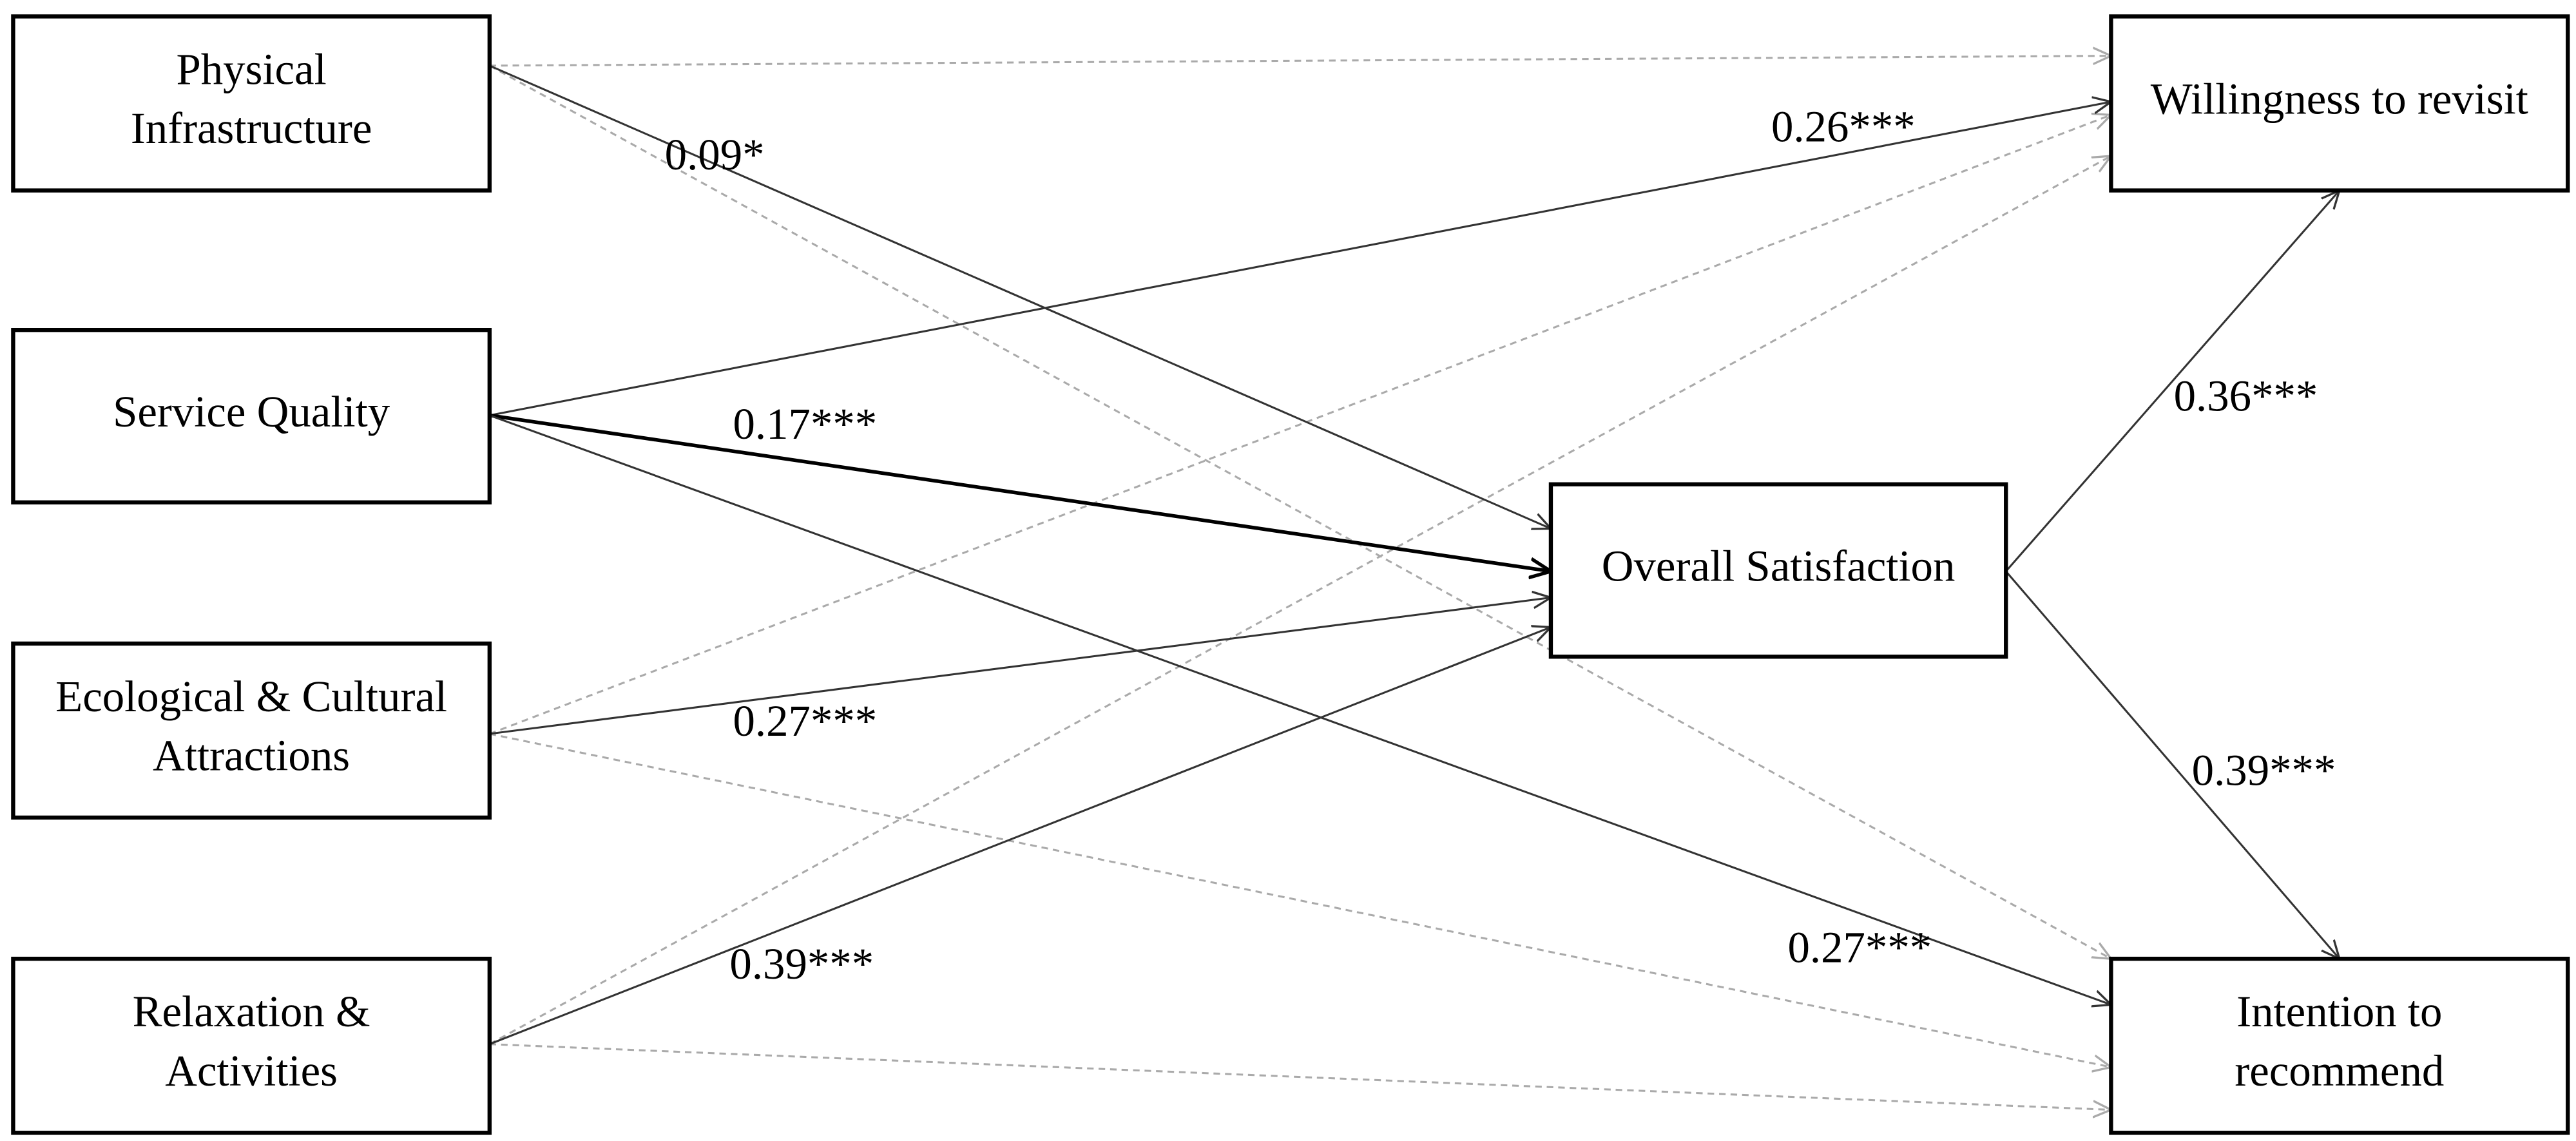  What do you see at coordinates (2339, 1012) in the screenshot?
I see `construct-label: Intention to` at bounding box center [2339, 1012].